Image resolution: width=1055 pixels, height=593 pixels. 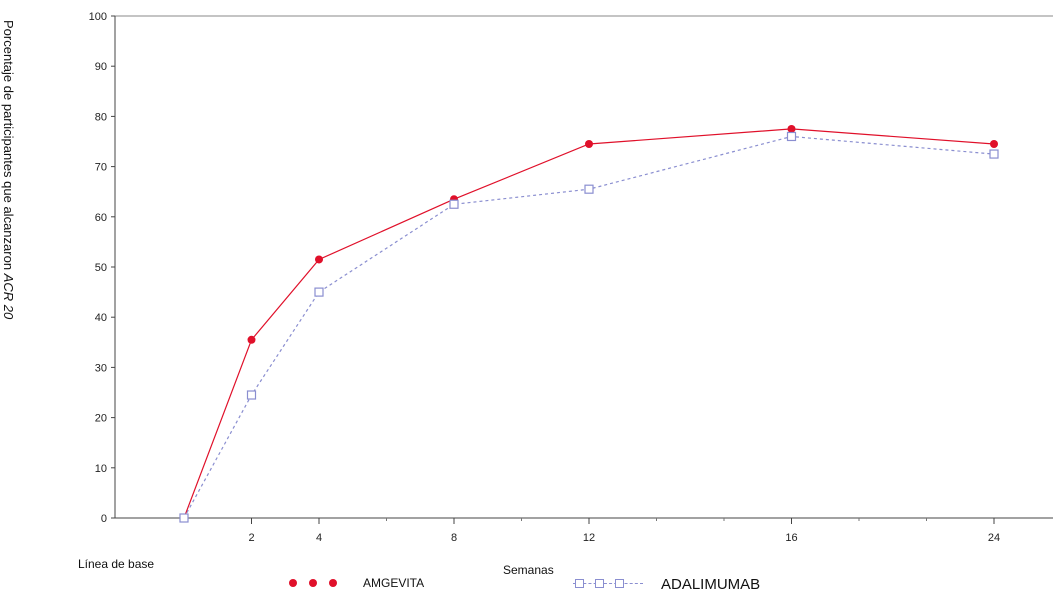 I want to click on legend-entry-adalimumab: ADALIMUMAB, so click(x=666, y=584).